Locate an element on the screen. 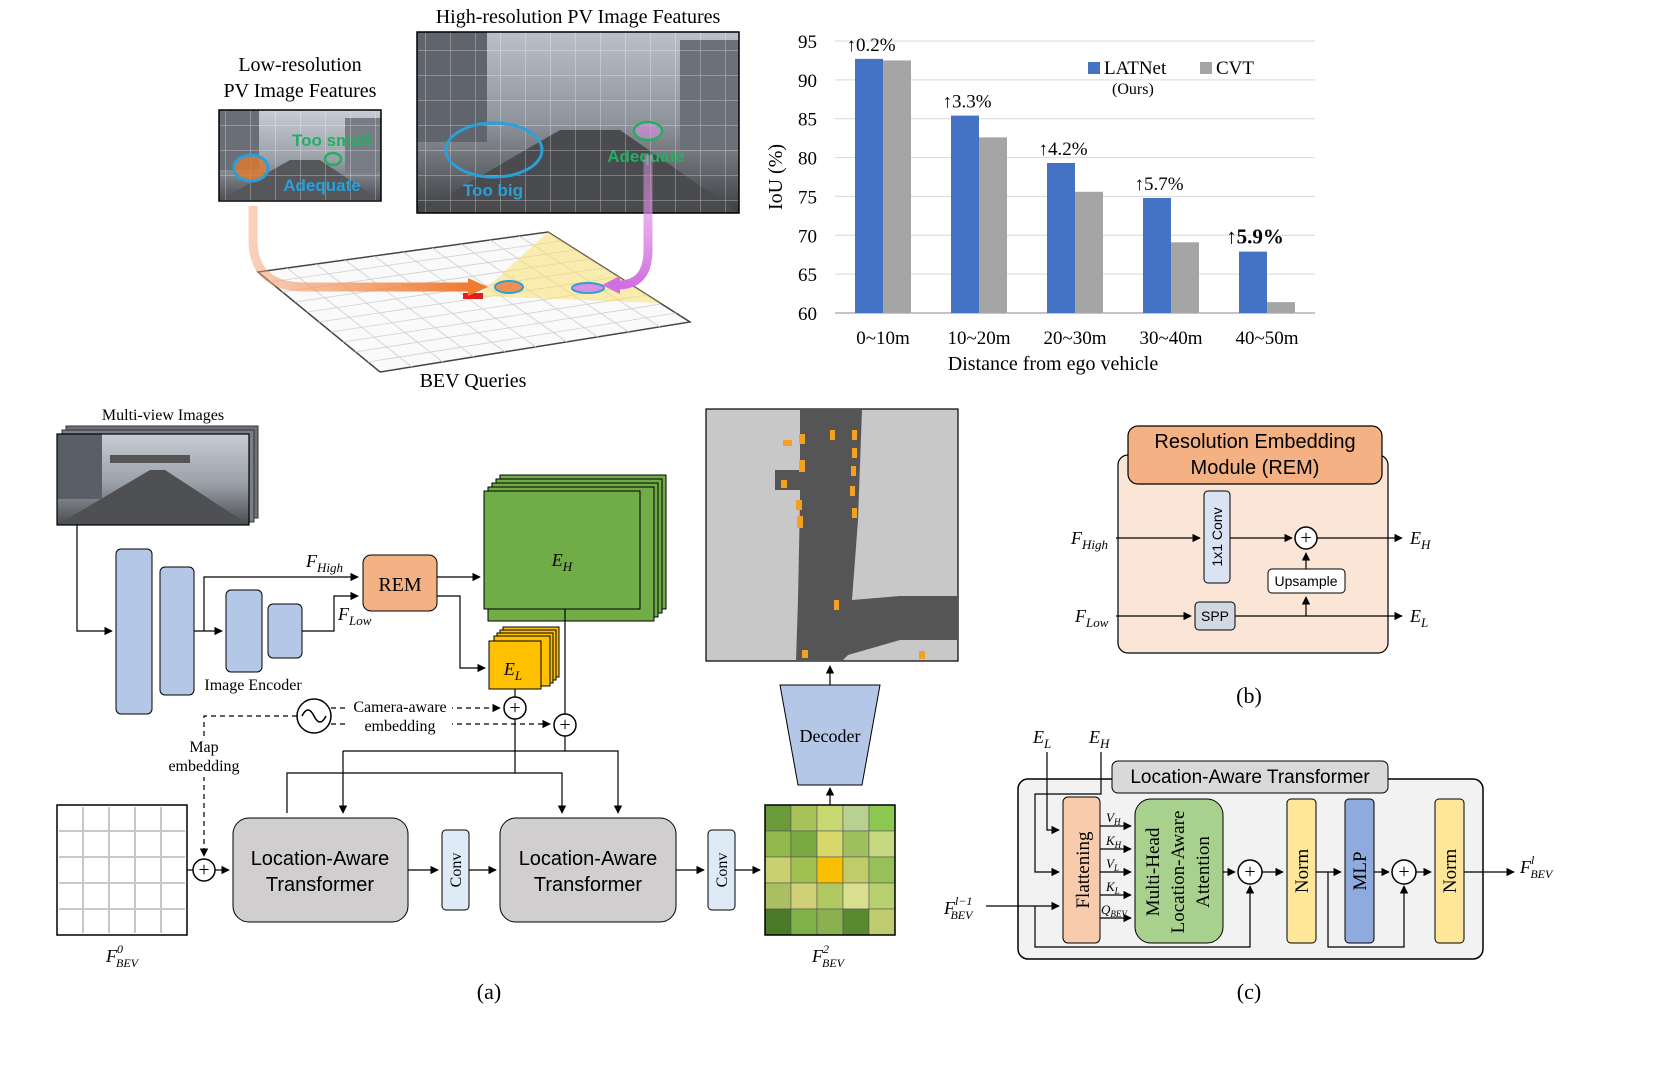  mlp-block is located at coordinates (1359, 871).